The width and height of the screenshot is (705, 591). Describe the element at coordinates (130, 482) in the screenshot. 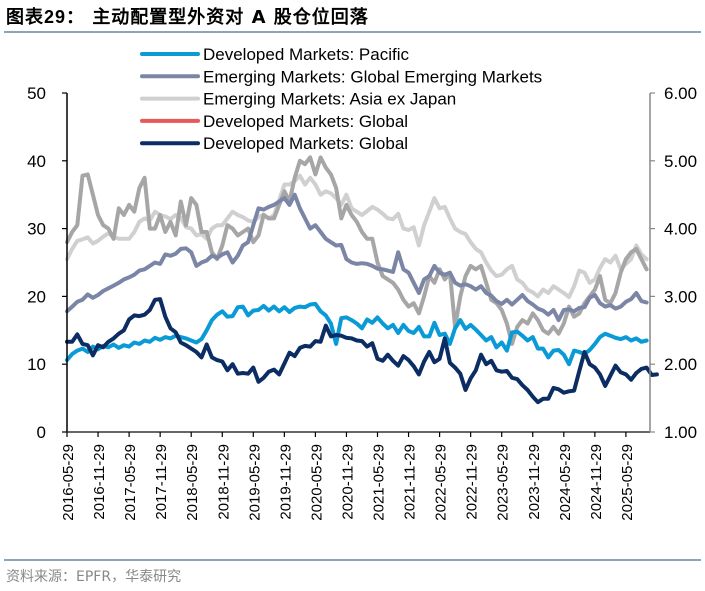

I see `x-tick-label: 2017-05-29` at that location.